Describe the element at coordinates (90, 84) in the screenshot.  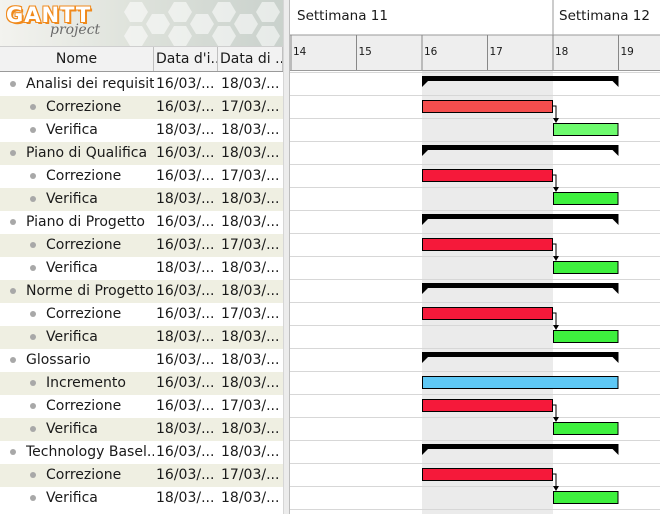
I see `task-name: Analisi dei requisiti` at that location.